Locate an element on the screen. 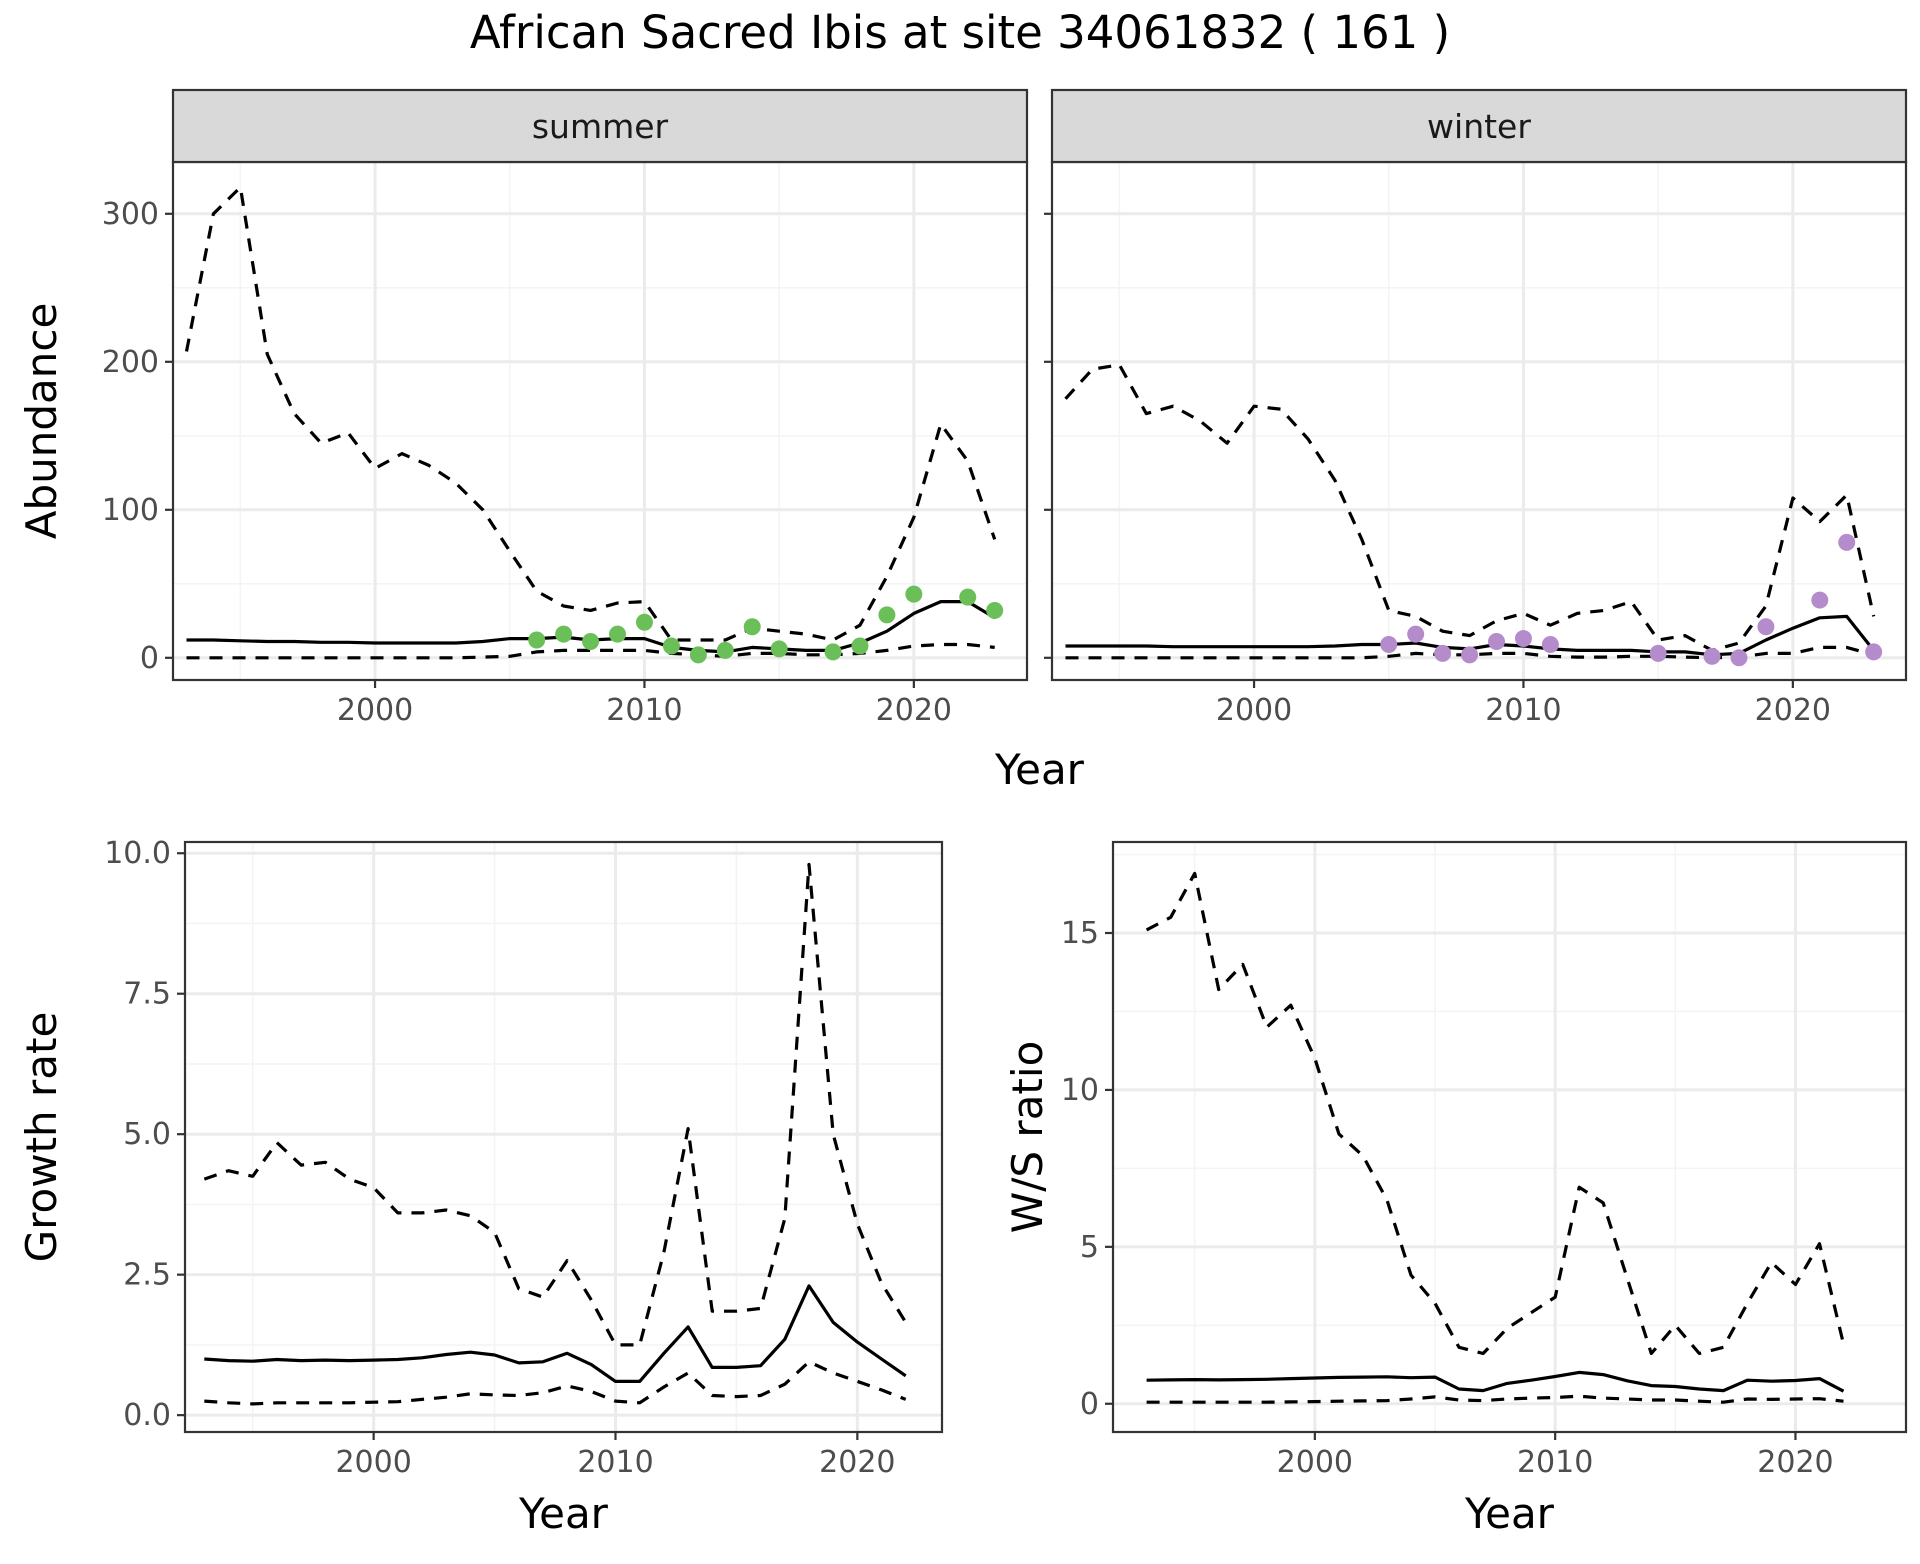 The width and height of the screenshot is (1920, 1564). y-tick-label: 7.5 is located at coordinates (147, 994).